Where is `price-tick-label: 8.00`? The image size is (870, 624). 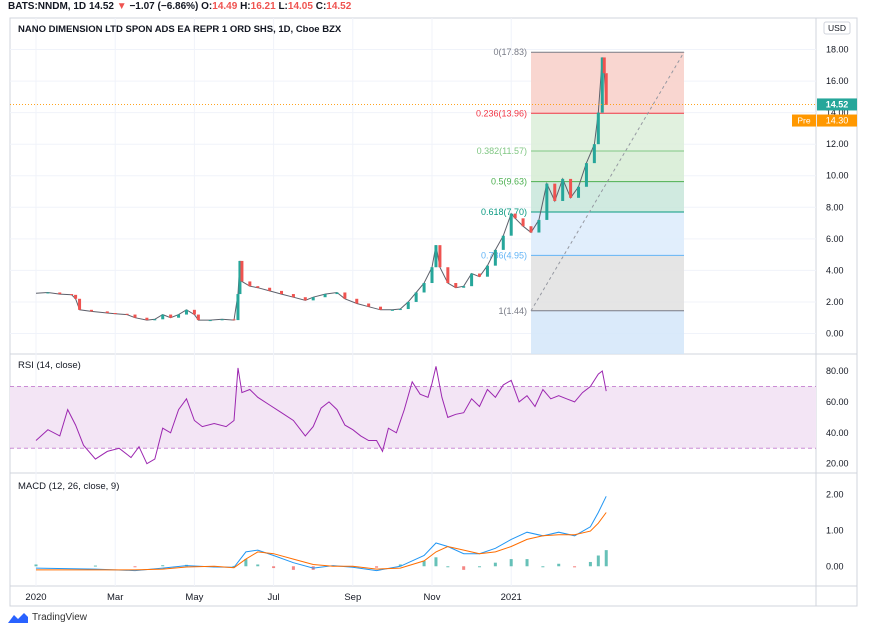
price-tick-label: 8.00 is located at coordinates (835, 207).